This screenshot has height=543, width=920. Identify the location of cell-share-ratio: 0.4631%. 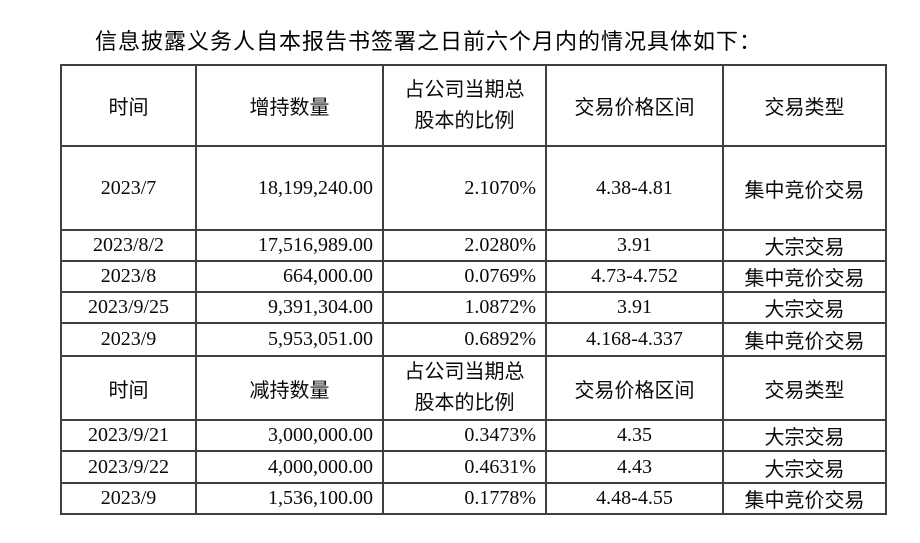
(464, 467).